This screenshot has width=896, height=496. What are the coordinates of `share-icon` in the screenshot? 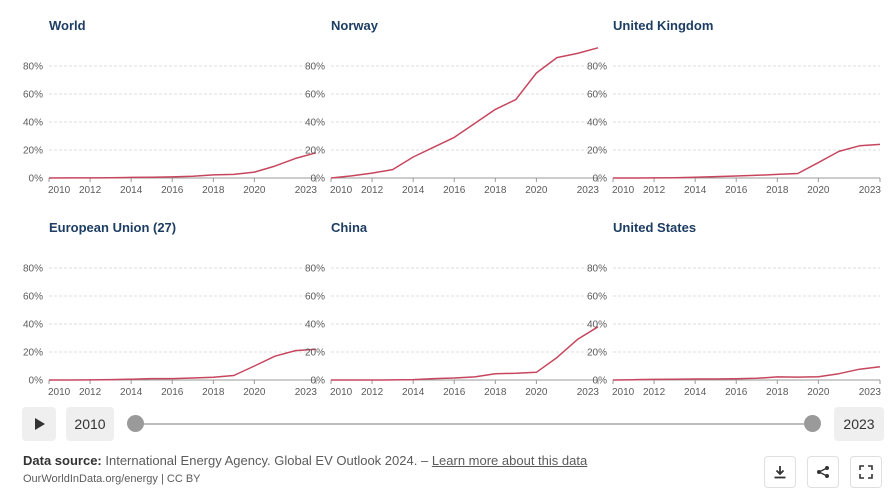 It's located at (823, 472).